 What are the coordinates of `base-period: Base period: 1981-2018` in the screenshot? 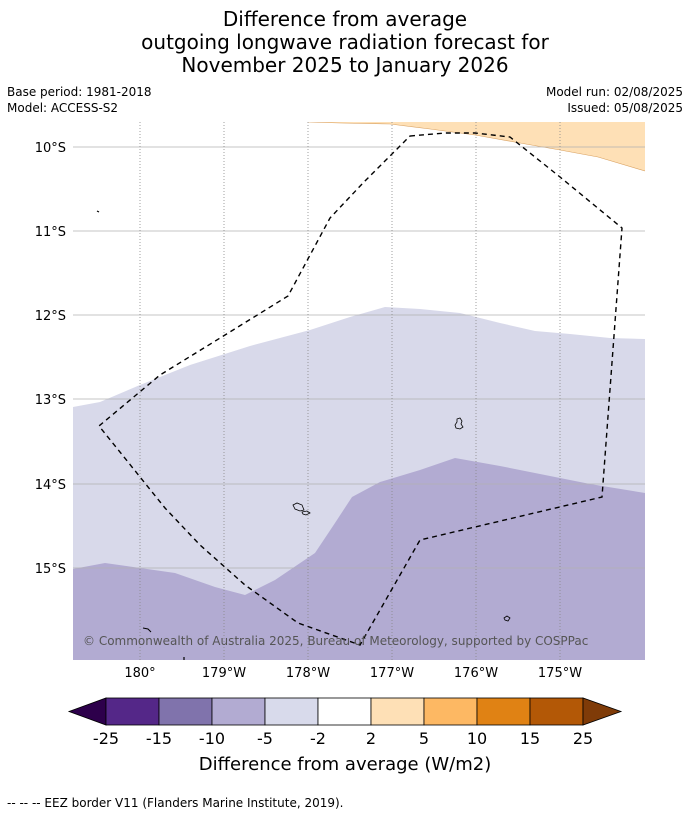 It's located at (79, 92).